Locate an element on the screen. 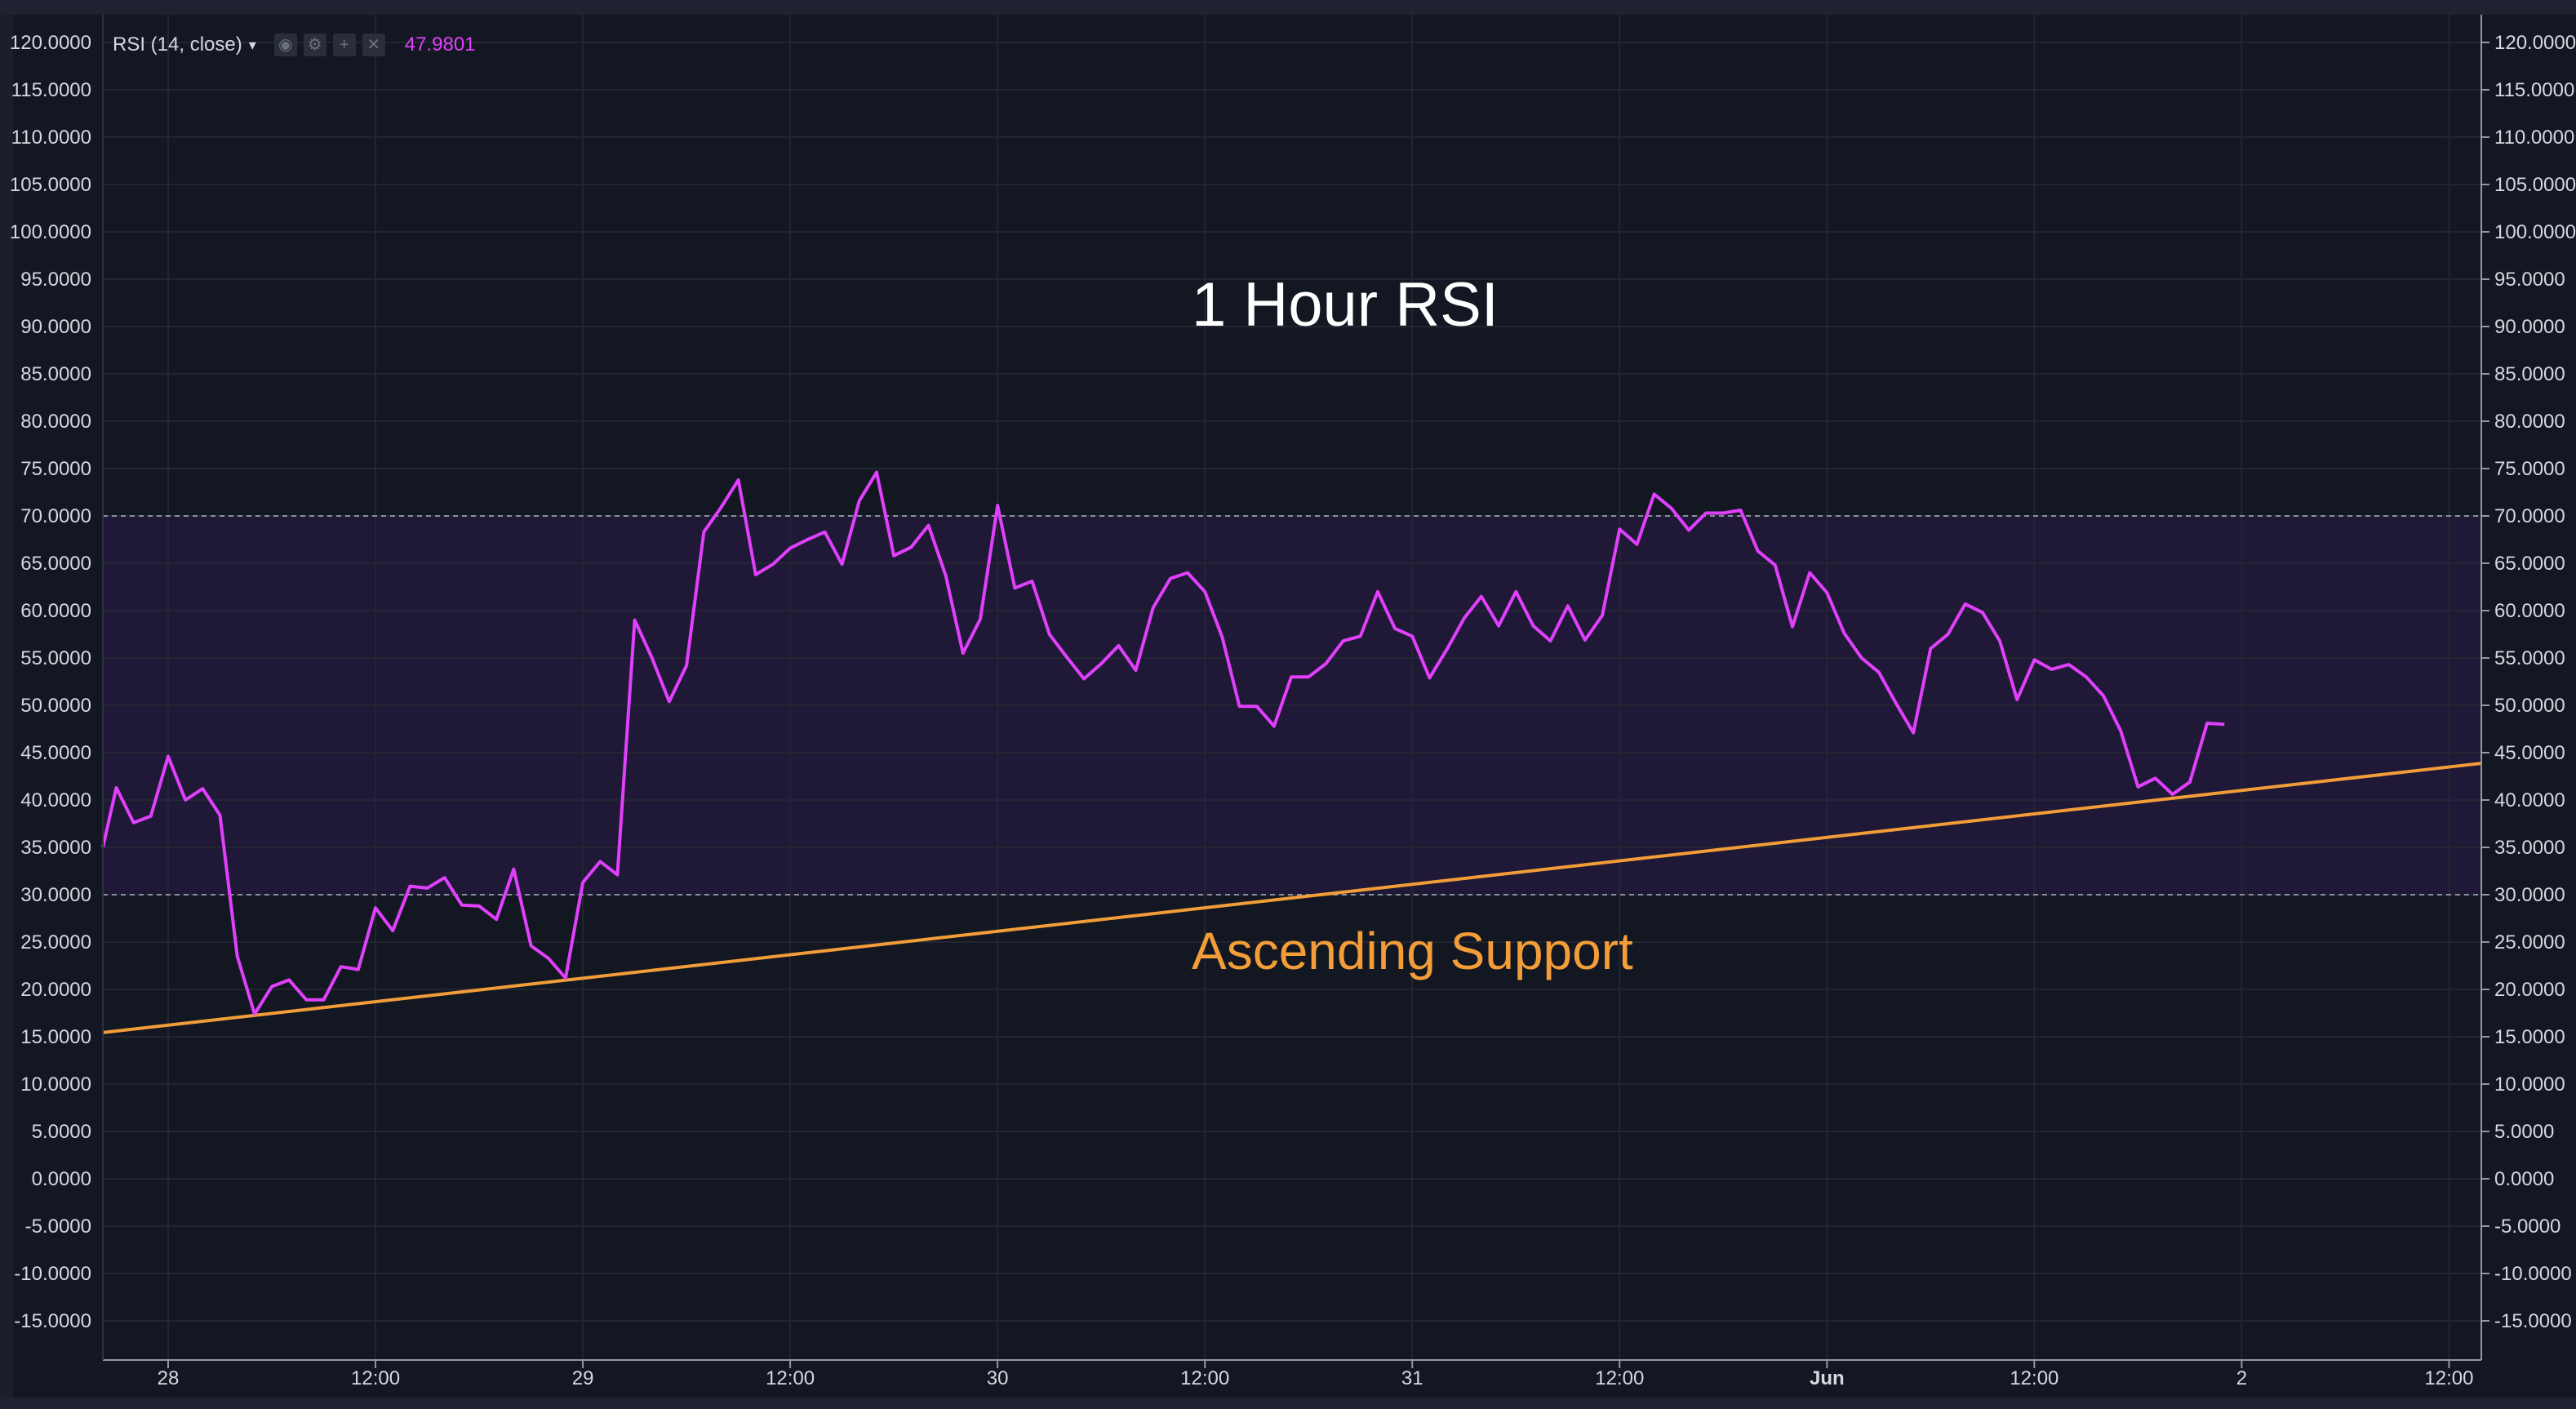 The width and height of the screenshot is (2576, 1409). y-tick-label-right: 95.0000 is located at coordinates (2529, 280).